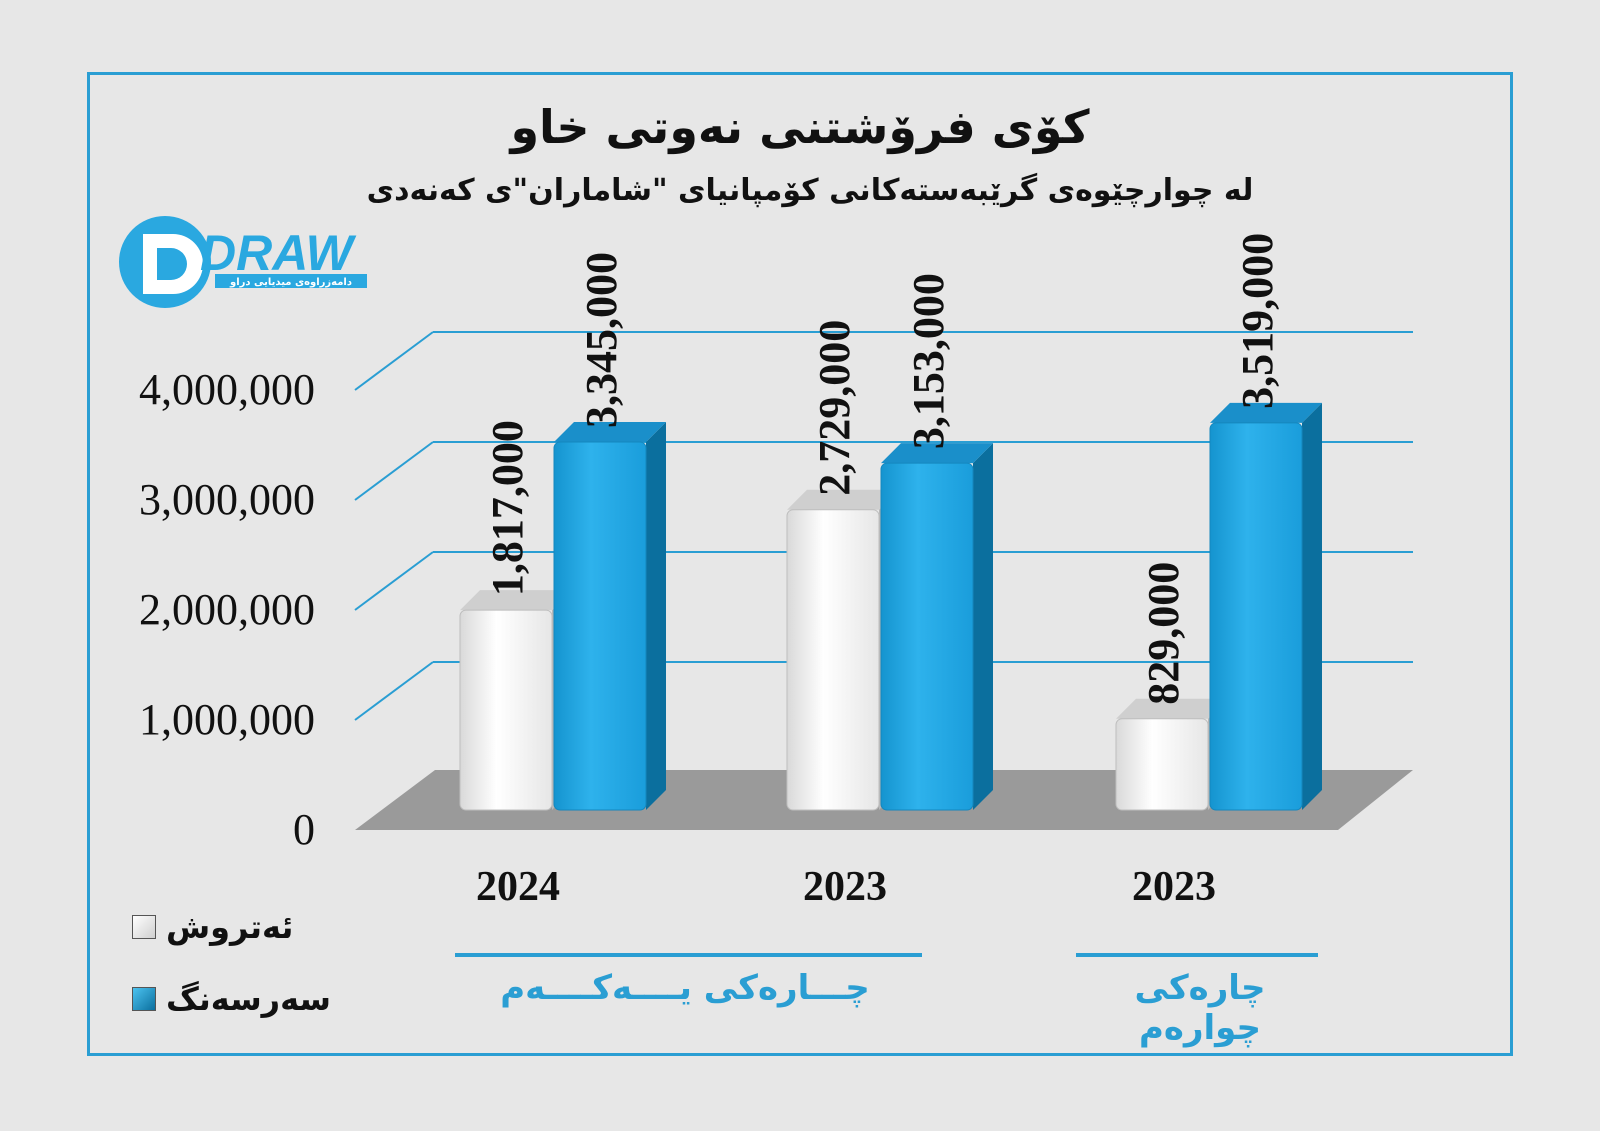 The height and width of the screenshot is (1131, 1600). What do you see at coordinates (304, 829) in the screenshot?
I see `y-tick-label: 0` at bounding box center [304, 829].